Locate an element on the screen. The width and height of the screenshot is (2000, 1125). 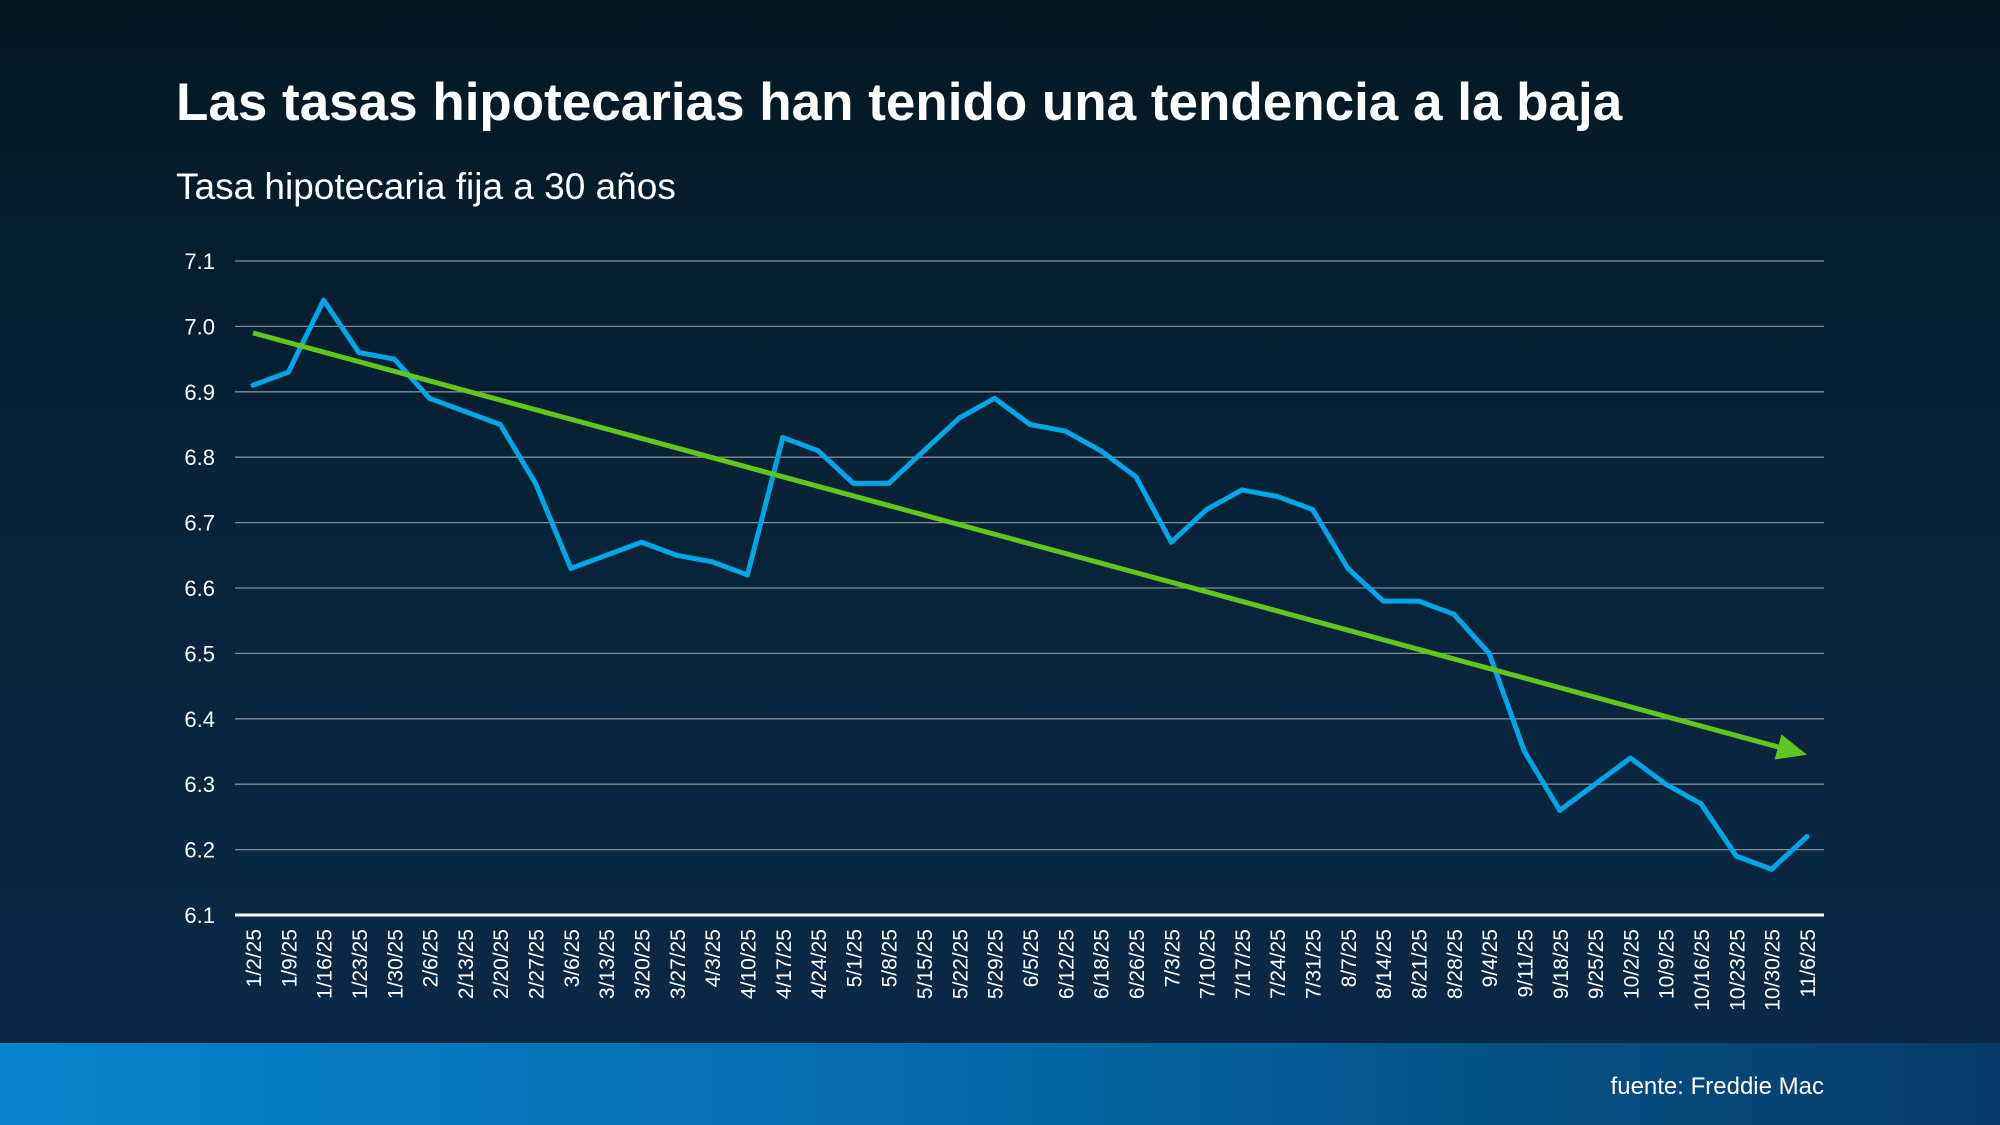
x-tick-label: 2/27/25 is located at coordinates (537, 964).